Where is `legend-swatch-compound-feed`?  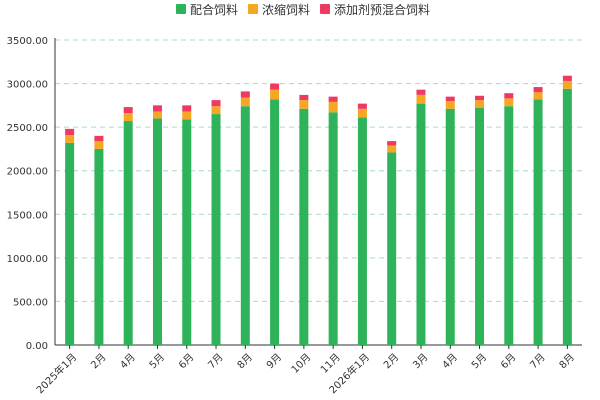
legend-swatch-compound-feed is located at coordinates (181, 9).